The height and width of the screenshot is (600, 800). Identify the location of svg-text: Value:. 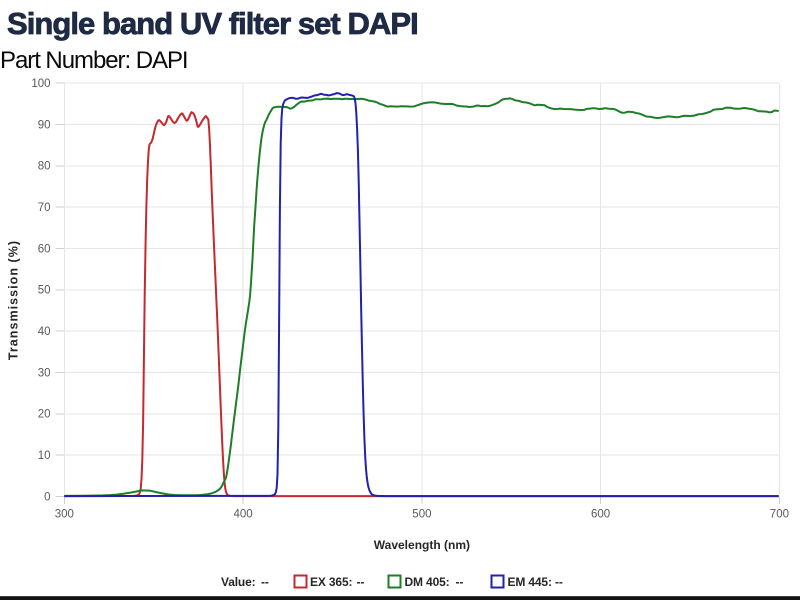
(238, 582).